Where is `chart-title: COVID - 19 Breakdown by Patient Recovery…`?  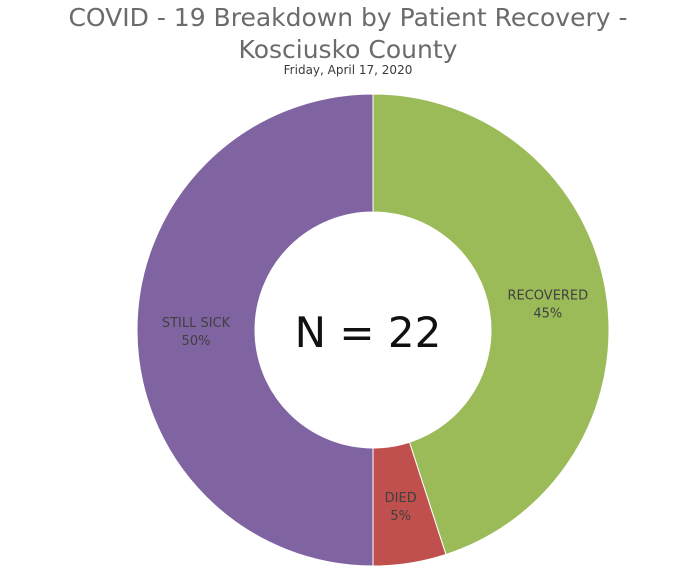 chart-title: COVID - 19 Breakdown by Patient Recovery… is located at coordinates (348, 33).